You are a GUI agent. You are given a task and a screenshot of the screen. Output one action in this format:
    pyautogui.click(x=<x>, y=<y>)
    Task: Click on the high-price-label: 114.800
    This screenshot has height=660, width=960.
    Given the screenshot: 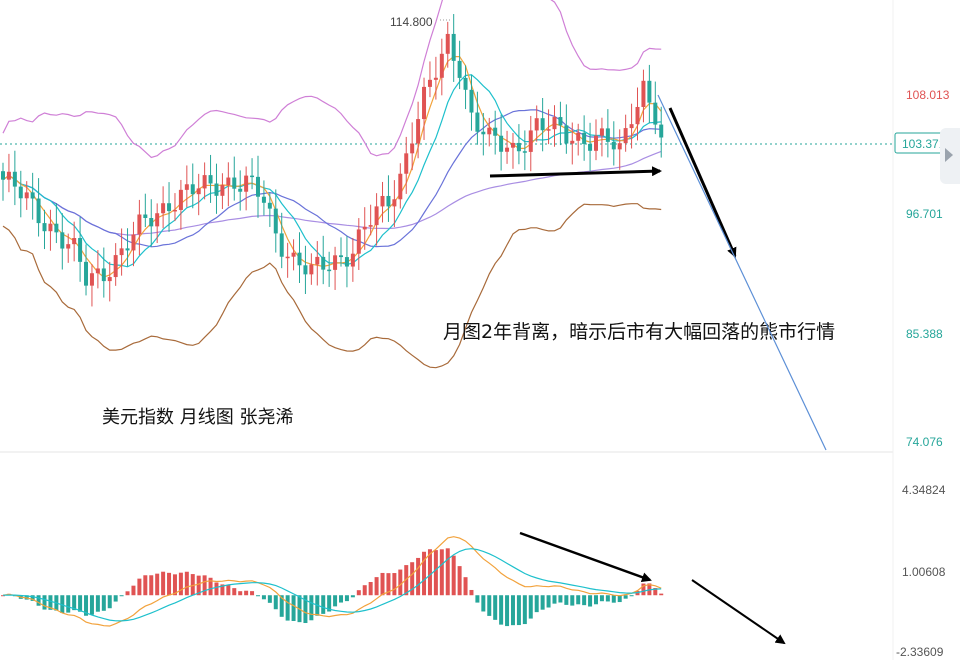 What is the action you would take?
    pyautogui.click(x=411, y=22)
    